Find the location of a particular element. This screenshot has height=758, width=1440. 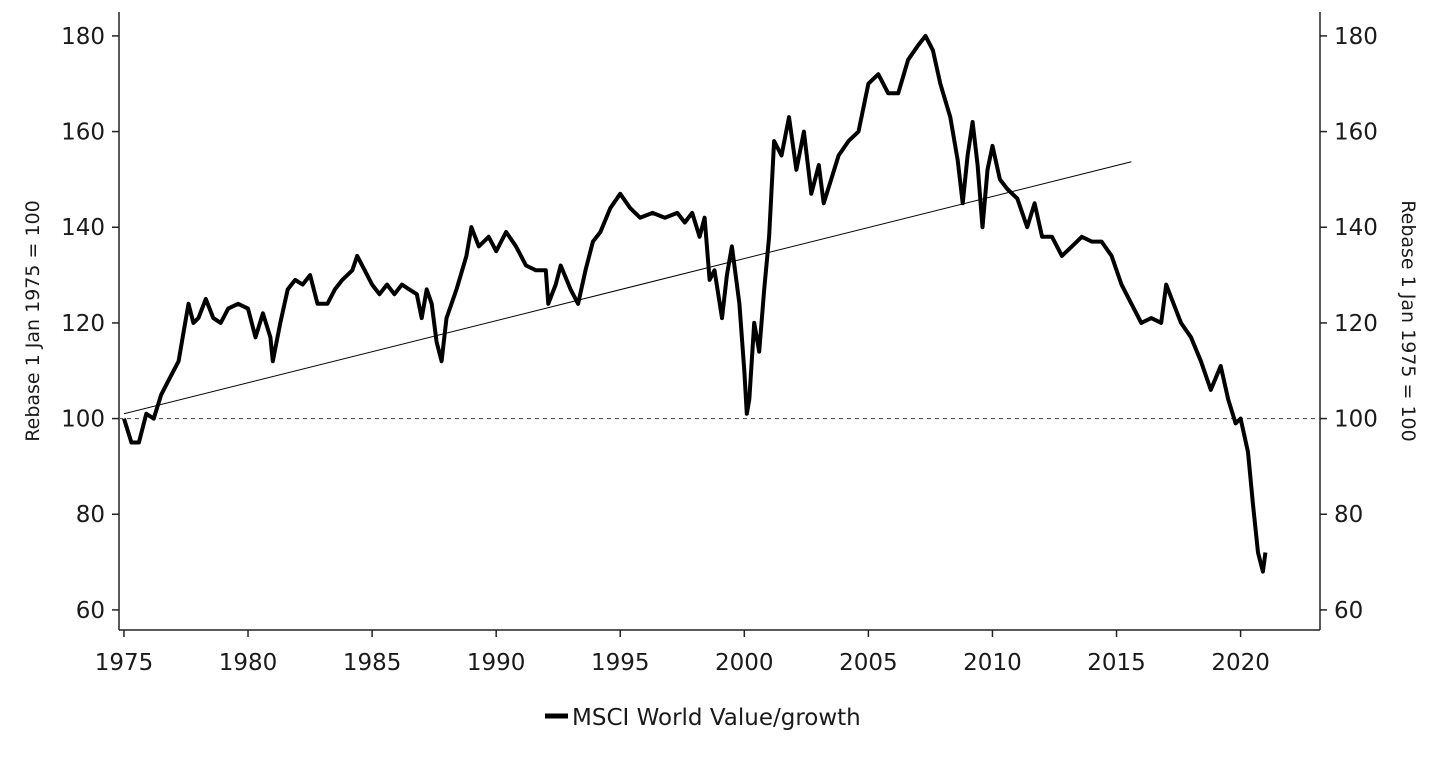

y-tick-label: 160 is located at coordinates (83, 133).